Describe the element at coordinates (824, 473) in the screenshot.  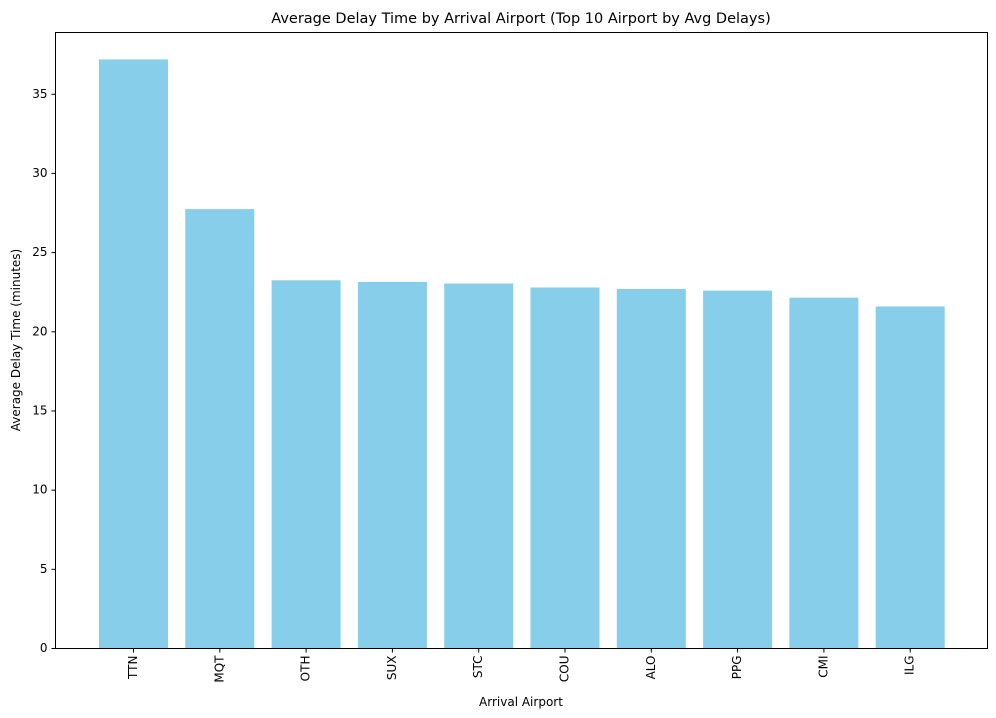
I see `bar-cmi` at that location.